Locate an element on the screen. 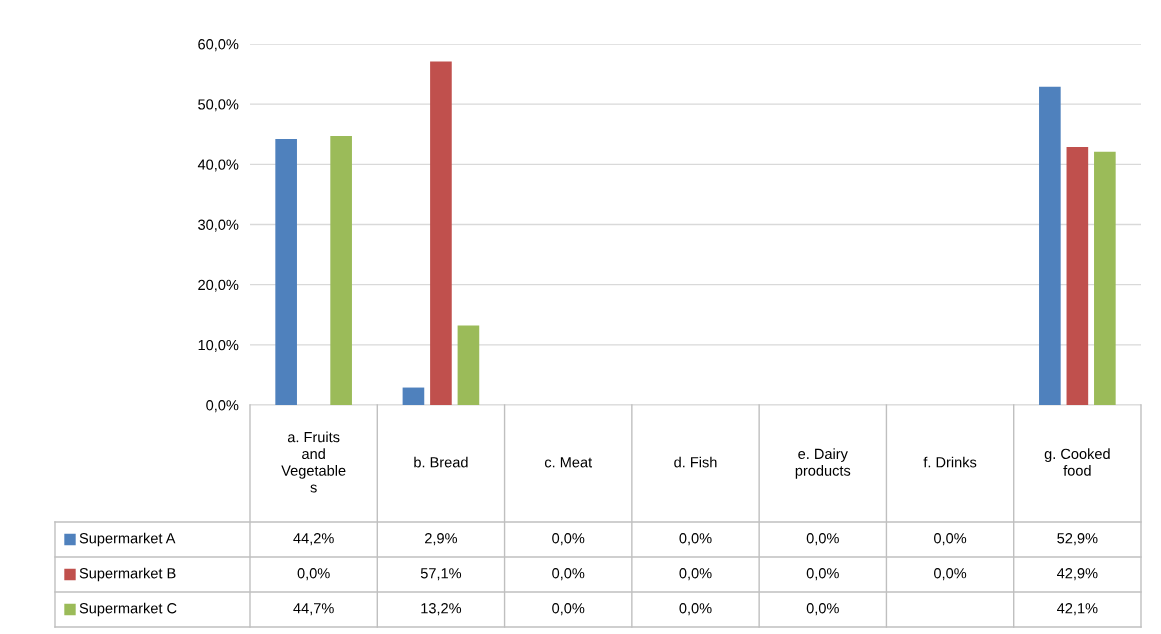  data-label: 42,9% is located at coordinates (1077, 574).